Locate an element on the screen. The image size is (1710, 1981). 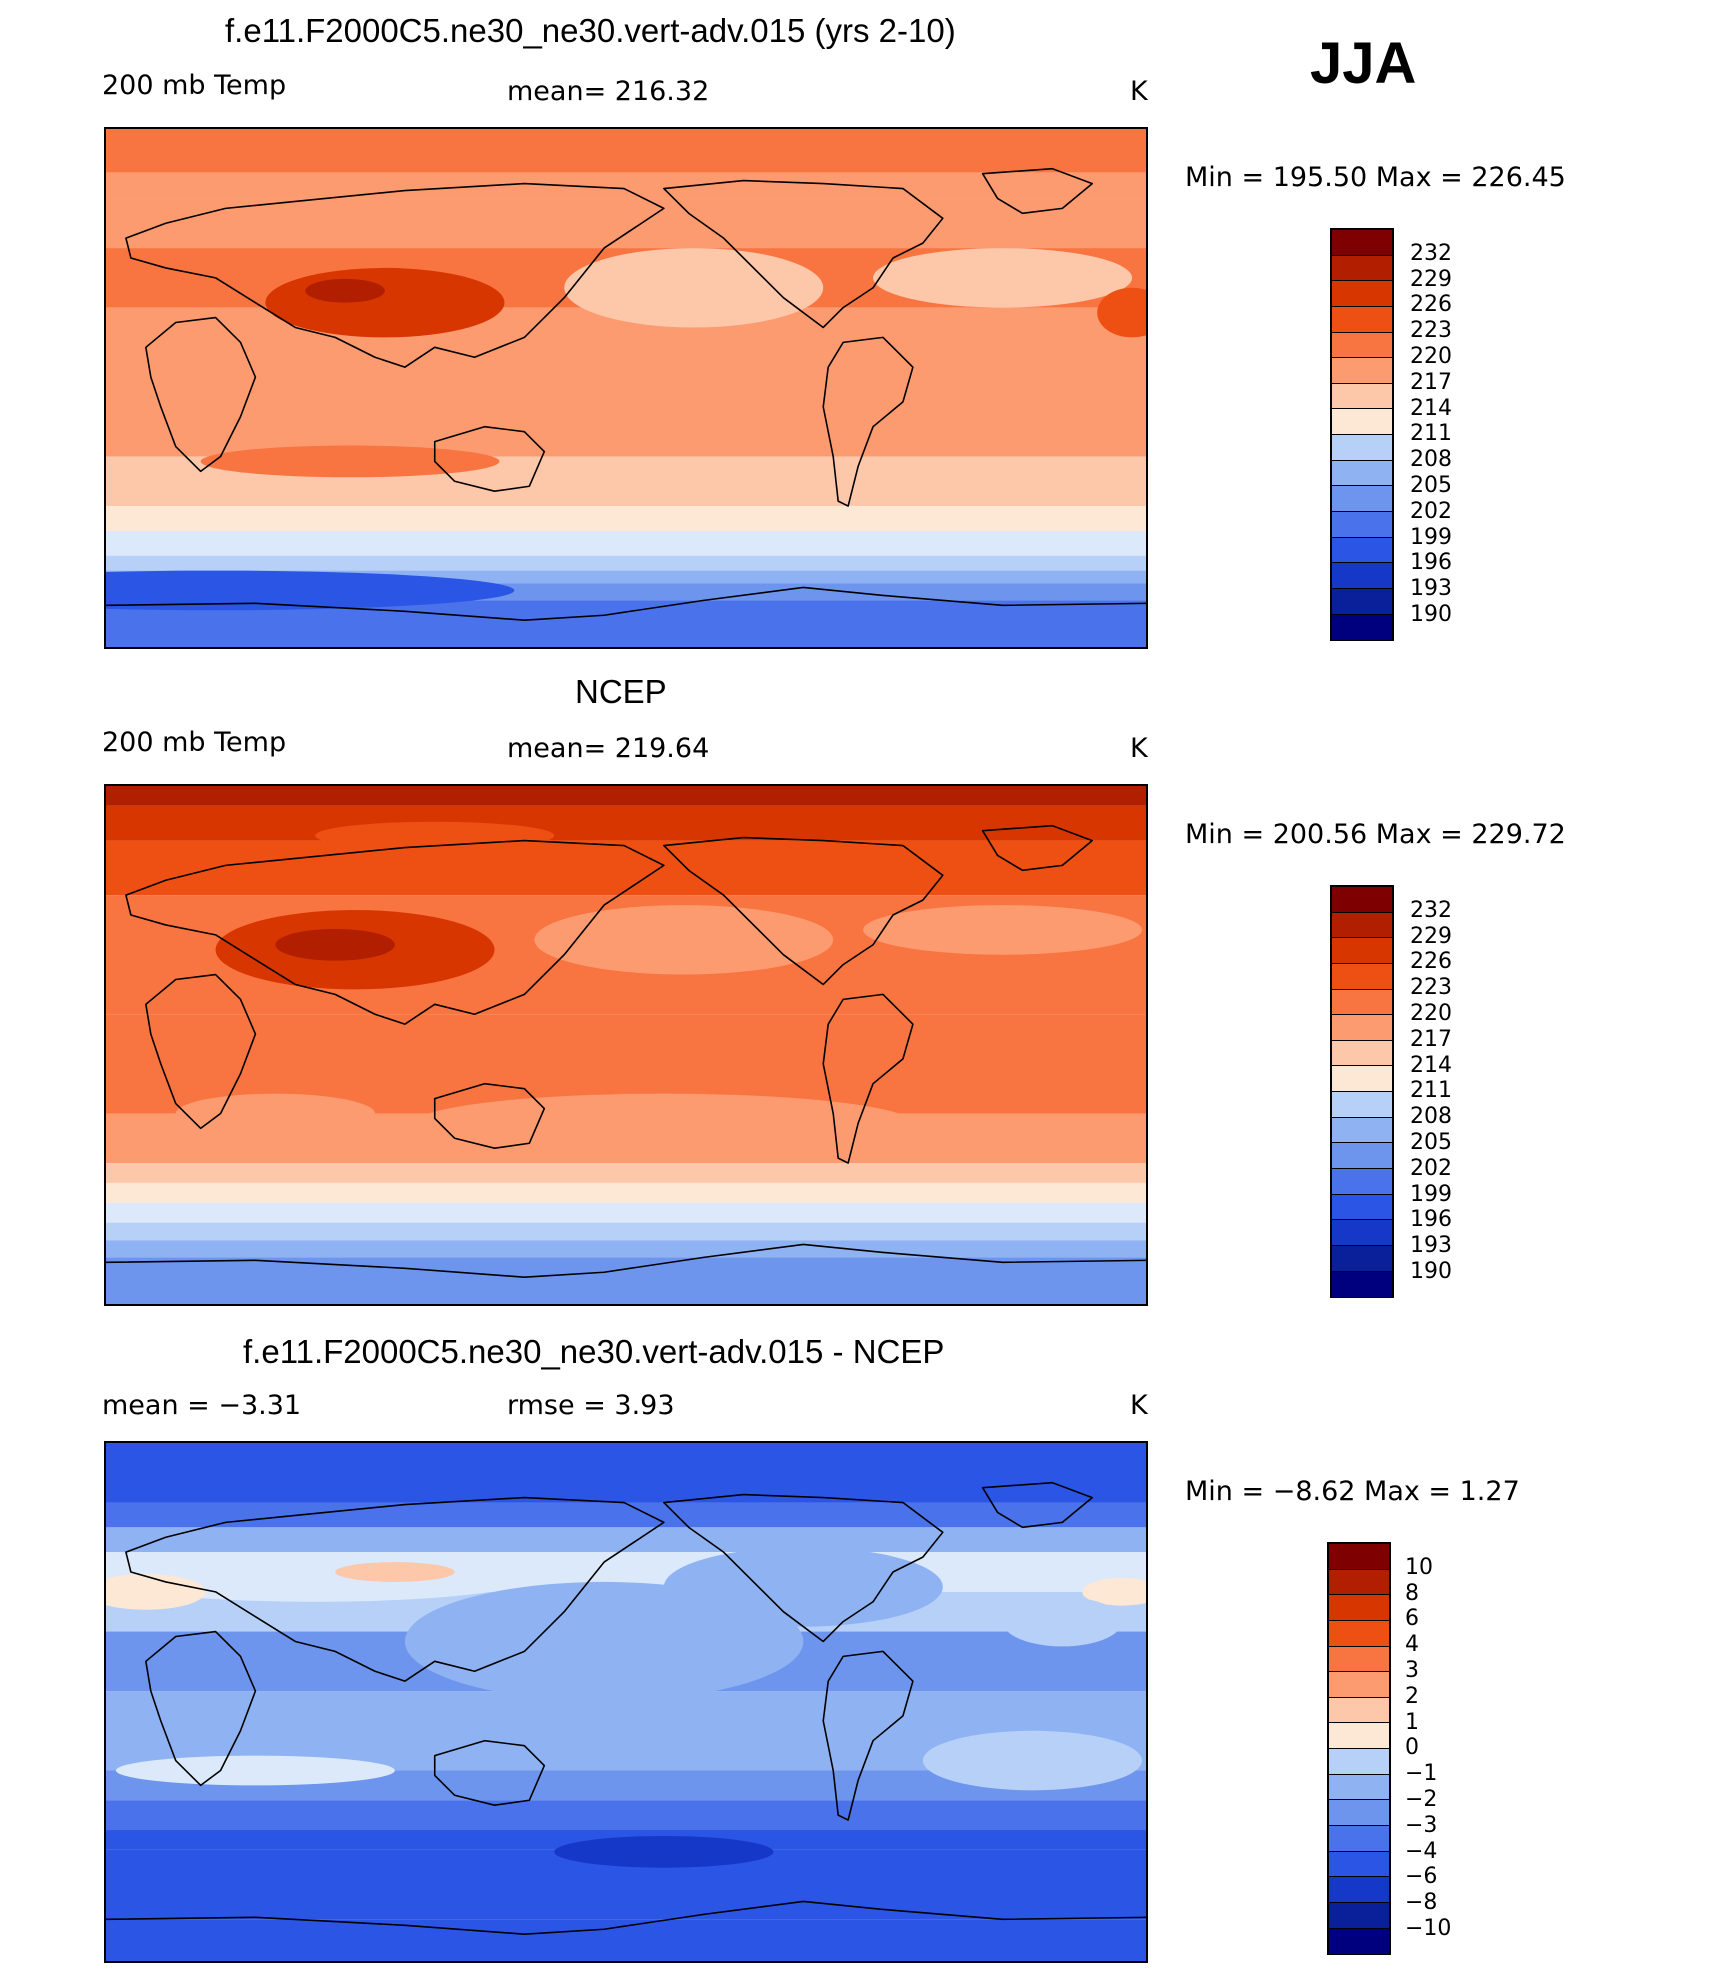
panel-3-minmax: Min = −8.62 Max = 1.27 is located at coordinates (1352, 1491).